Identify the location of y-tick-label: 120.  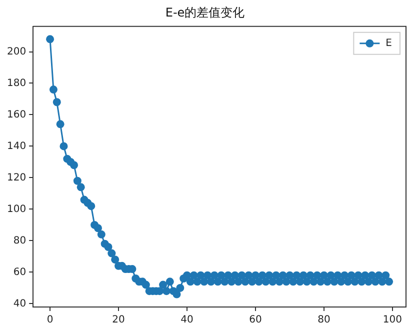
(16, 178).